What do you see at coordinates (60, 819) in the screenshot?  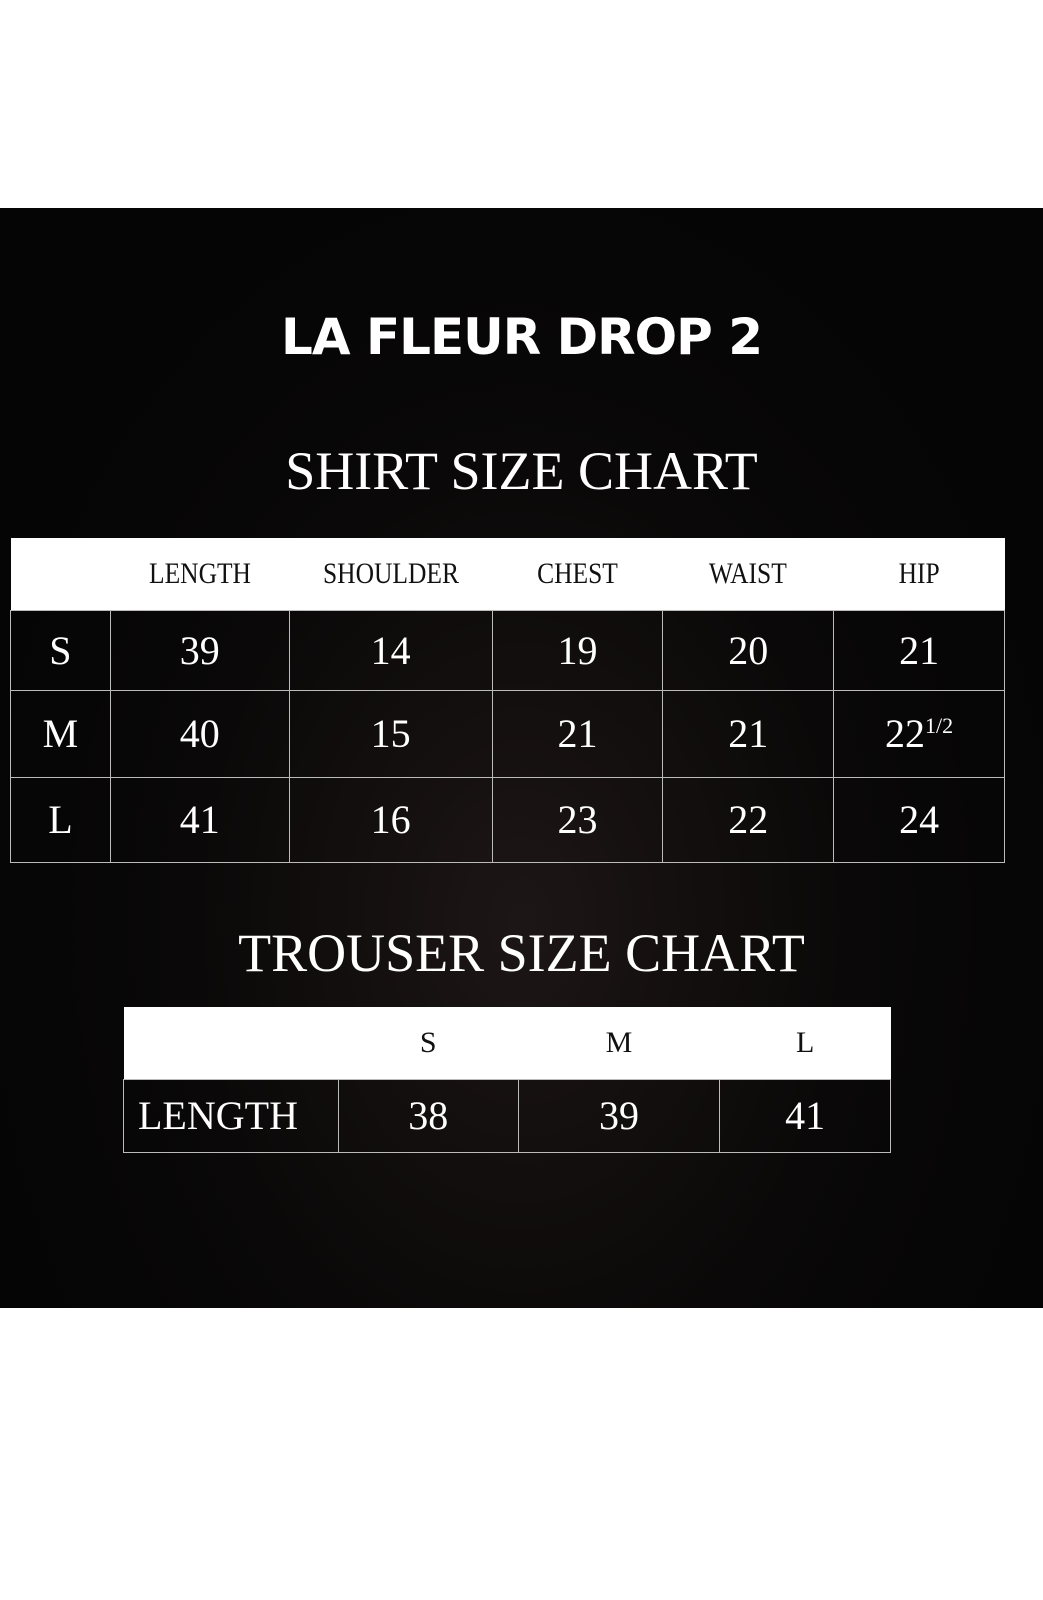 I see `size-label: L` at bounding box center [60, 819].